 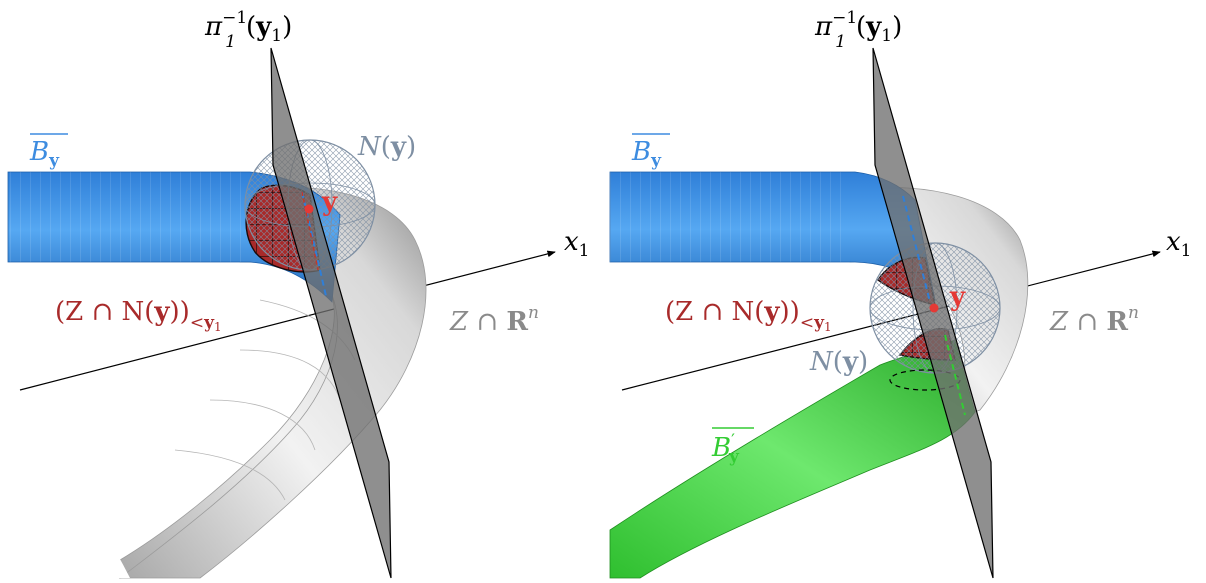 I want to click on torus-body-shade, so click(x=65, y=499).